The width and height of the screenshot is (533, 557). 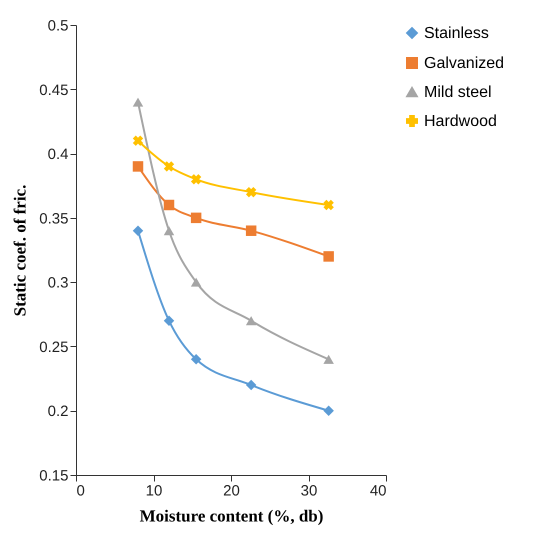 I want to click on x-tick-label: 20, so click(x=231, y=491).